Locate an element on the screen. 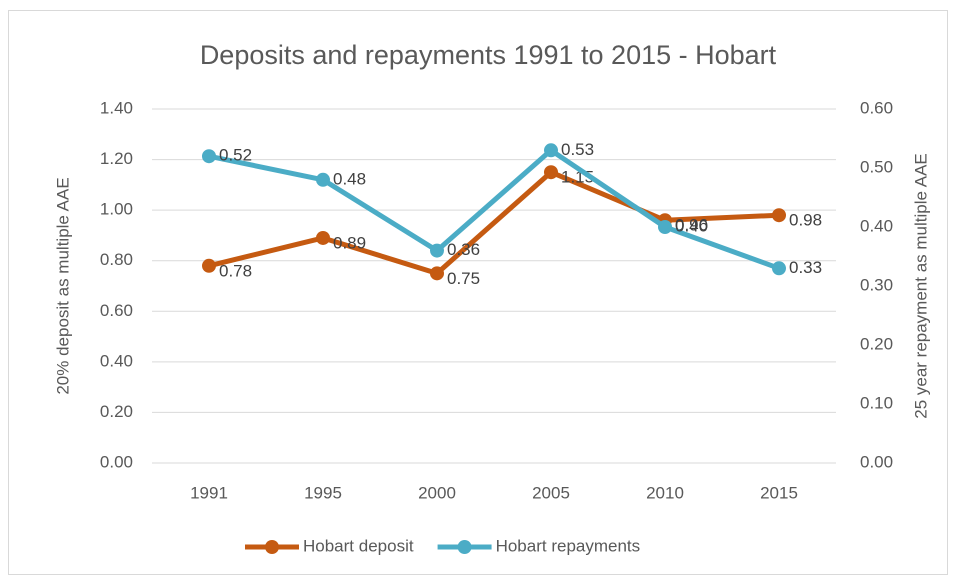 This screenshot has width=956, height=581. data-label: 0.96 is located at coordinates (691, 225).